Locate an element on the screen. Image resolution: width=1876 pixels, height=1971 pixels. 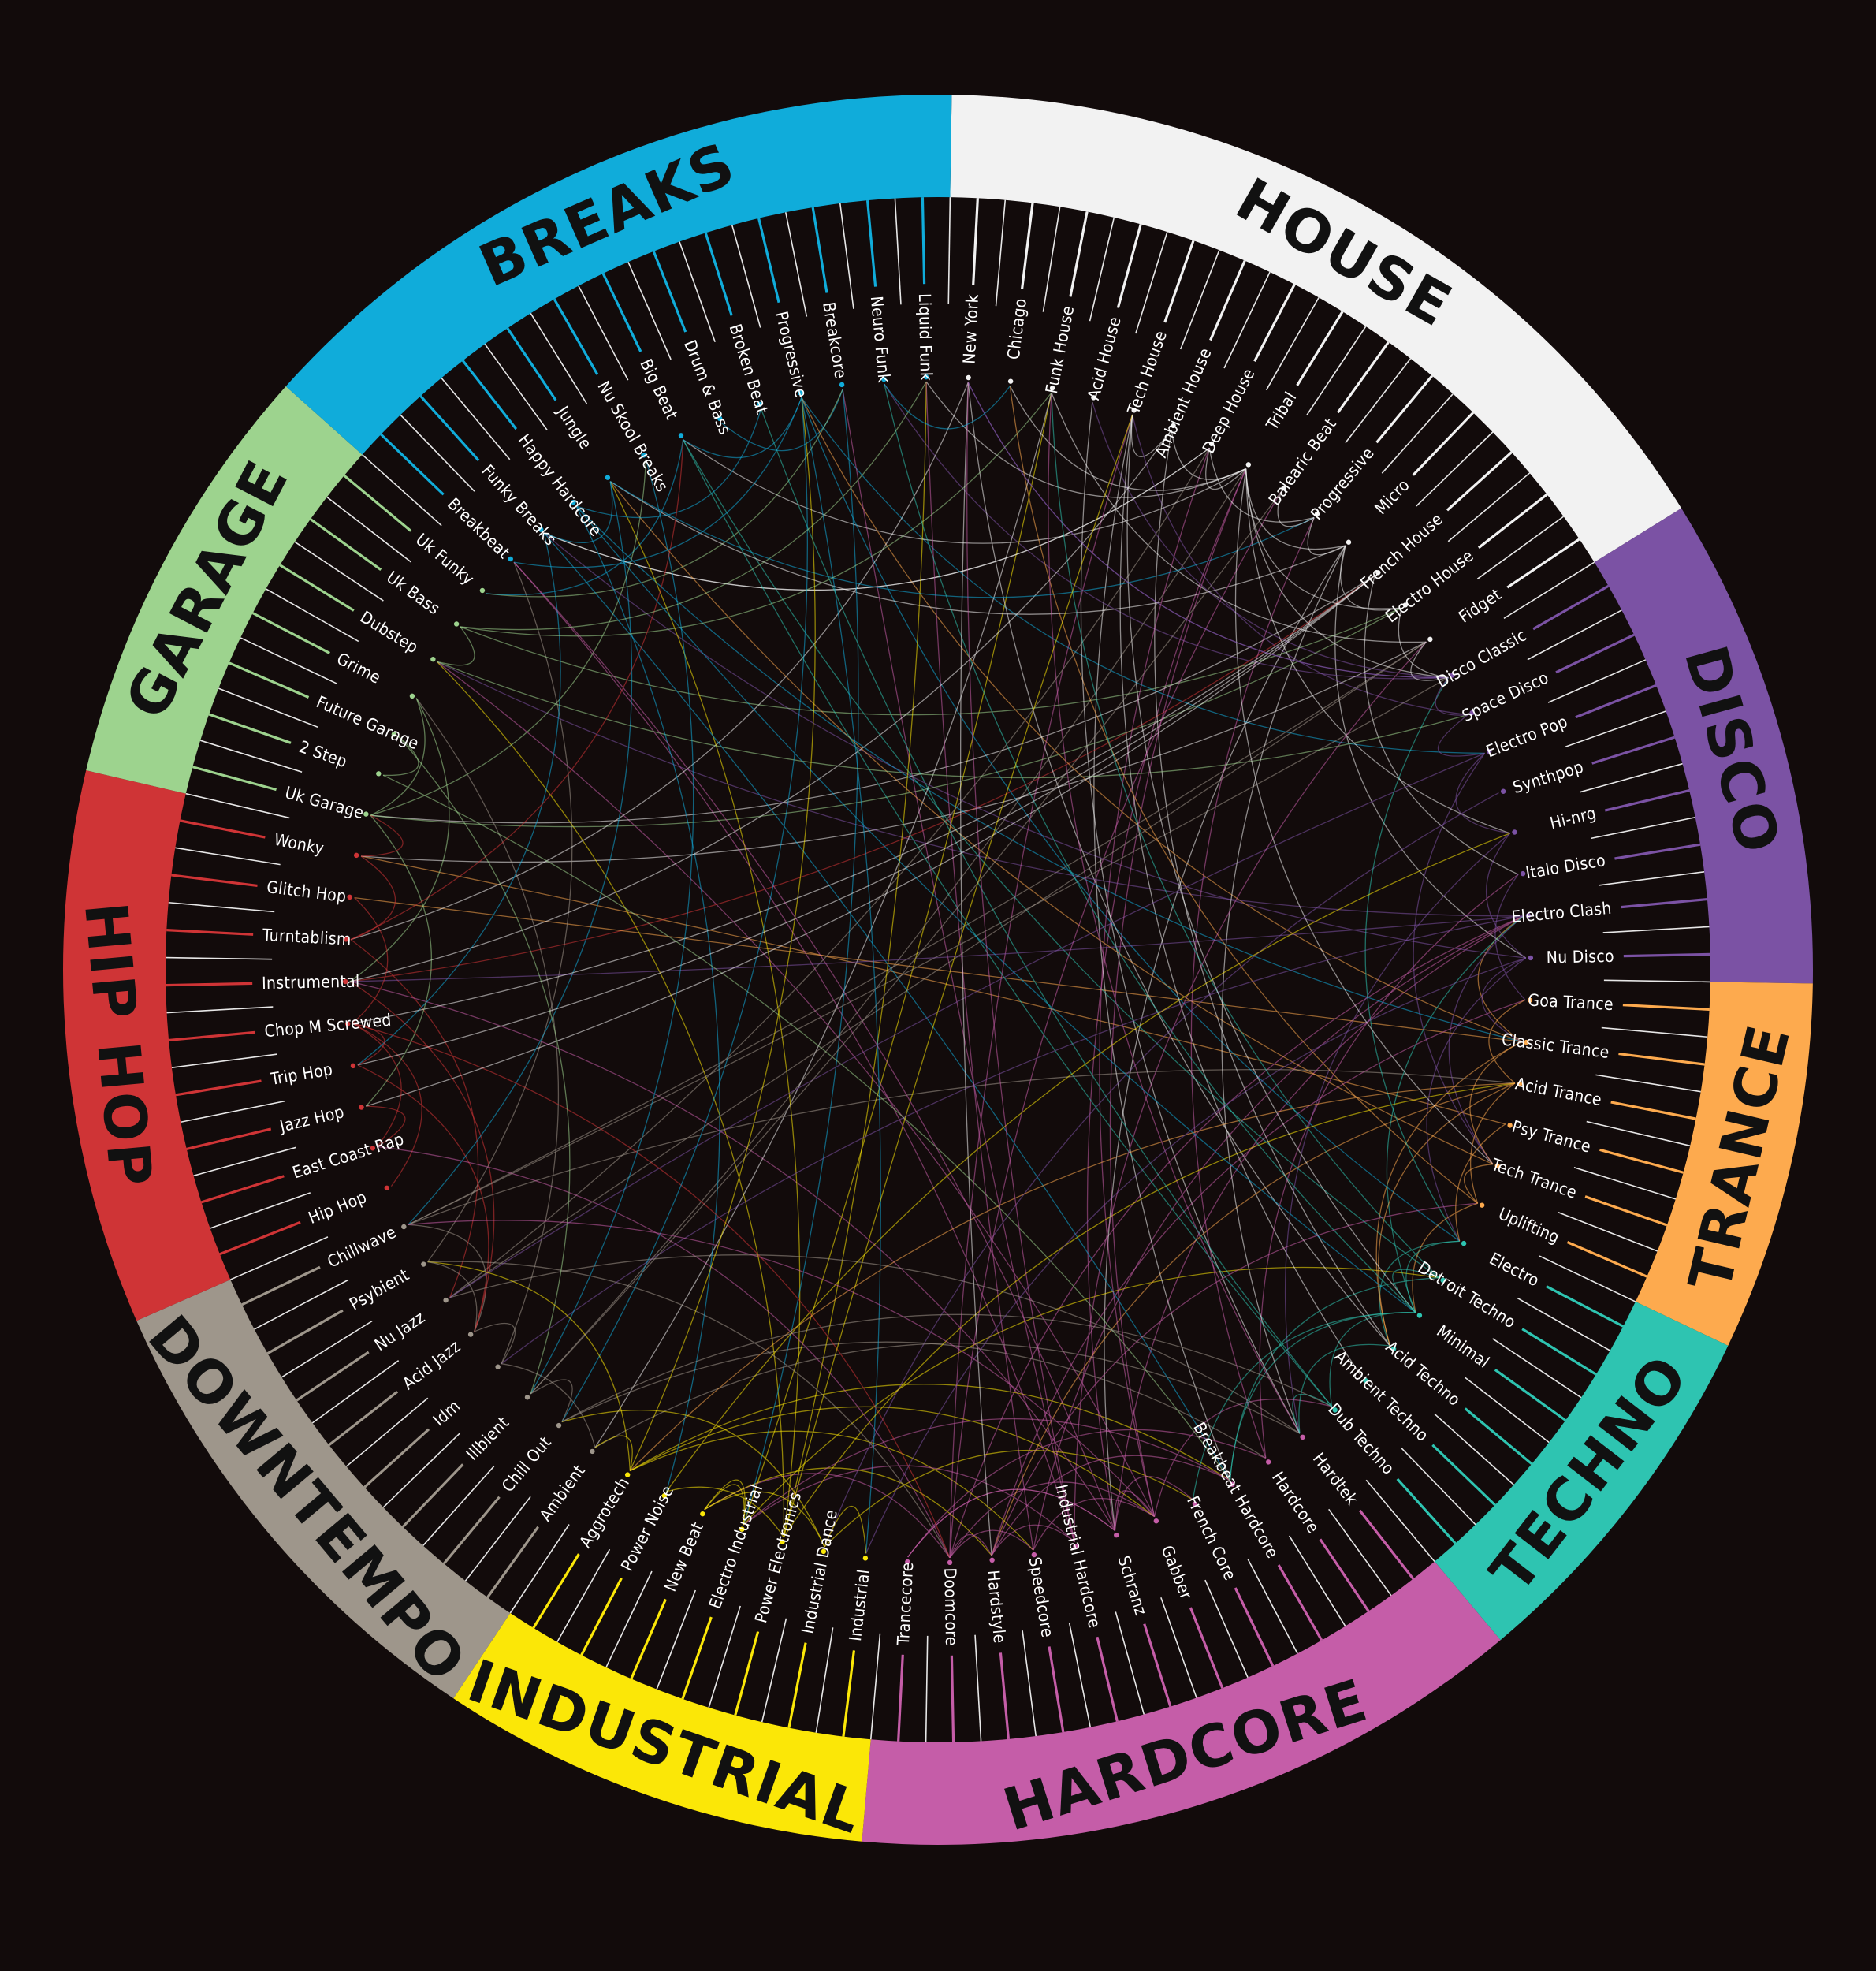
genre-label-nu-disco: Nu Disco is located at coordinates (1581, 957).